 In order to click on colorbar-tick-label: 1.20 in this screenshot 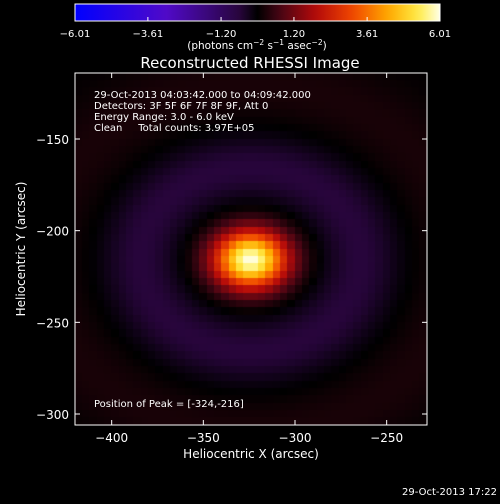, I will do `click(294, 34)`.